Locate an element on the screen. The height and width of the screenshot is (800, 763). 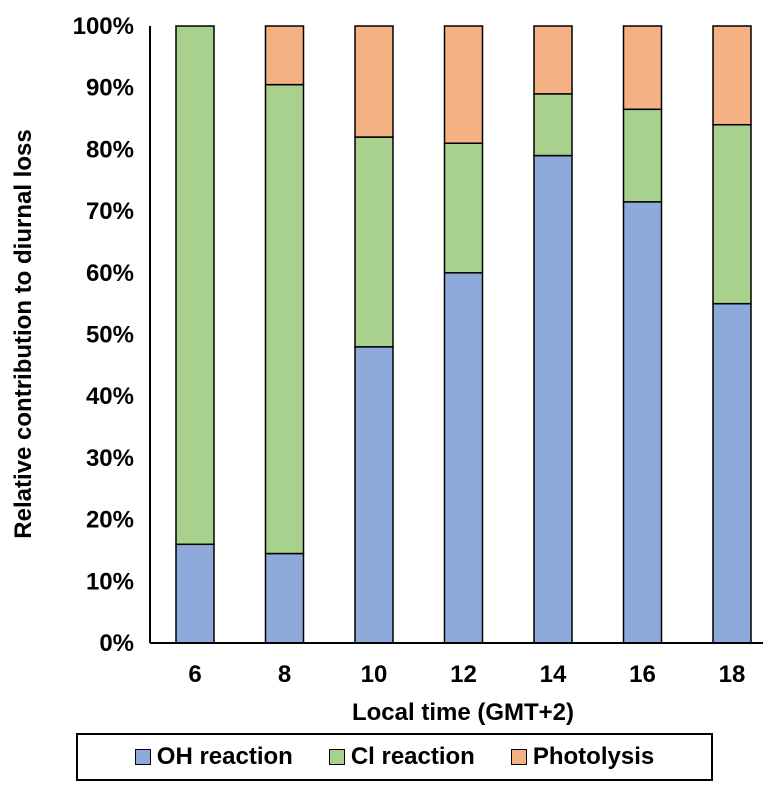
x-tick-label: 16 is located at coordinates (642, 674).